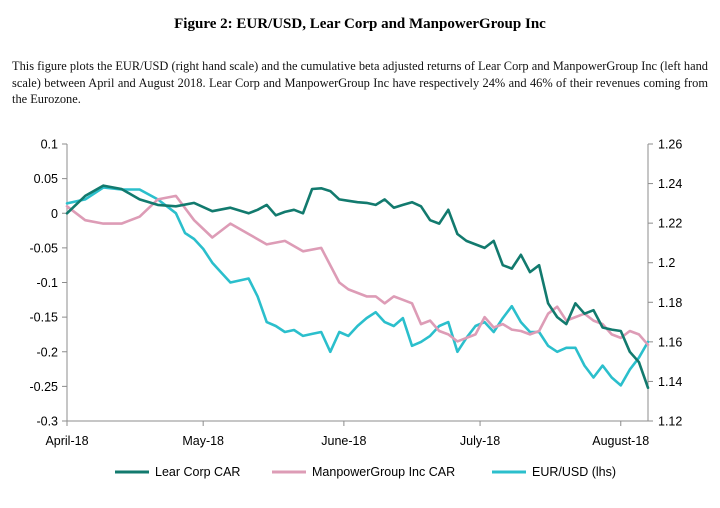 This screenshot has height=508, width=720. What do you see at coordinates (47, 283) in the screenshot?
I see `left-axis-tick-label: -0.1` at bounding box center [47, 283].